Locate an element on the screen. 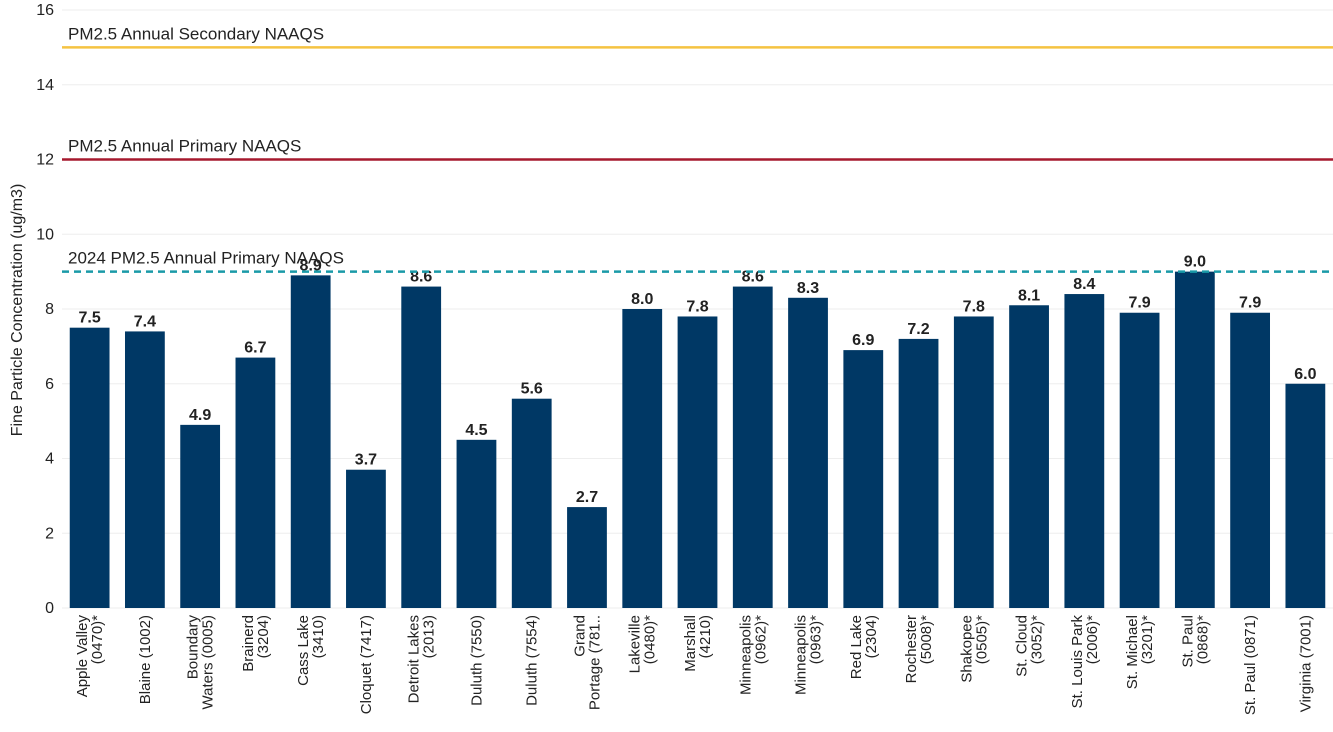  y-tick-label: 16 is located at coordinates (45, 10).